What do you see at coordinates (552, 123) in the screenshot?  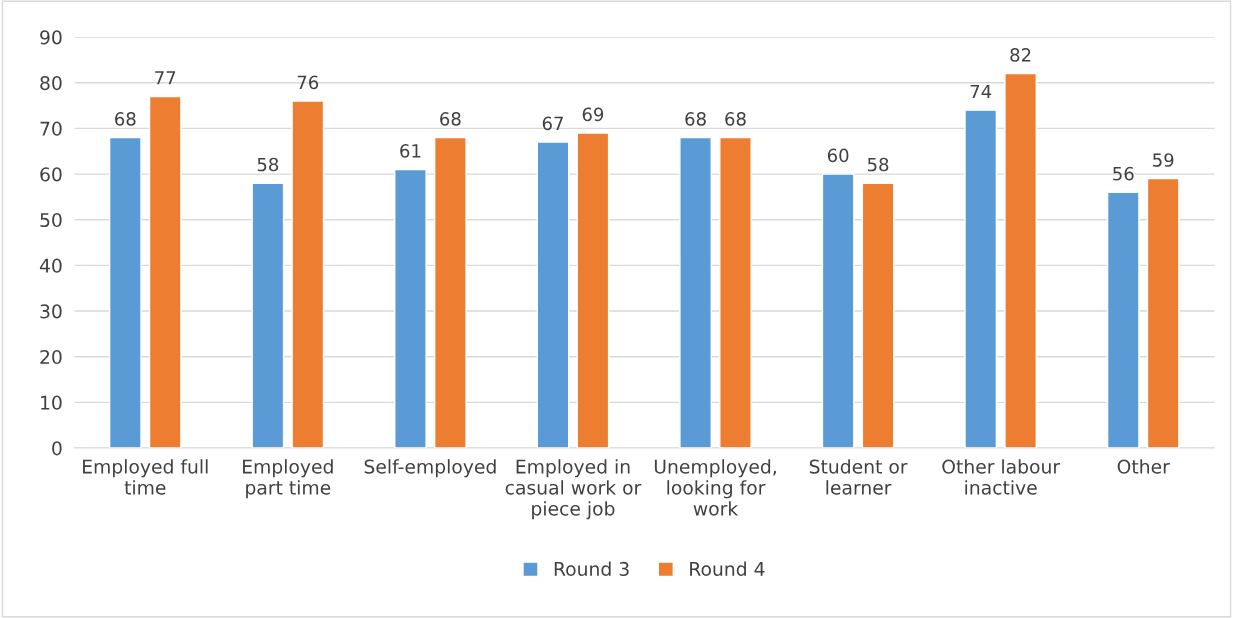 I see `data-label: 67` at bounding box center [552, 123].